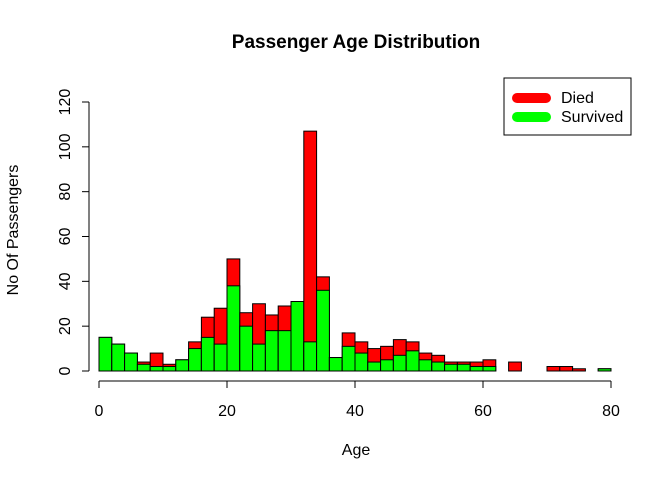 The width and height of the screenshot is (672, 480). What do you see at coordinates (65, 237) in the screenshot?
I see `y-tick-label: 60` at bounding box center [65, 237].